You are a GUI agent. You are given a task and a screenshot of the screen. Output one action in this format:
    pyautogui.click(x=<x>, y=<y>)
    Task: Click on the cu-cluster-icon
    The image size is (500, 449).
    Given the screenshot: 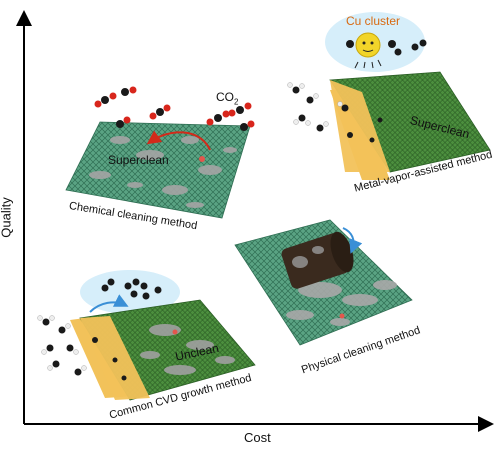 What is the action you would take?
    pyautogui.click(x=386, y=50)
    